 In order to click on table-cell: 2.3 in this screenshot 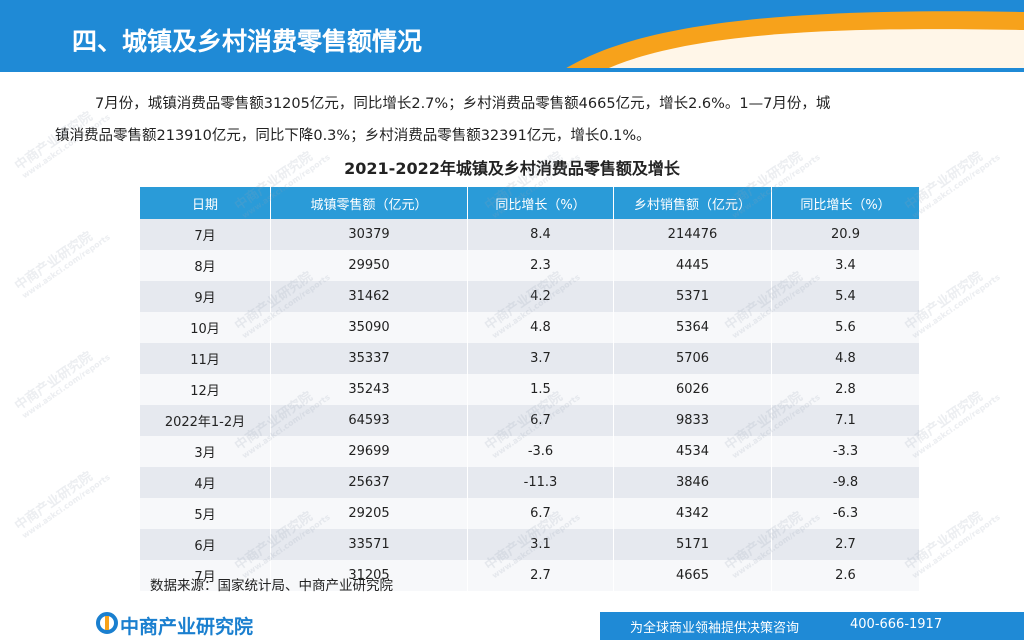, I will do `click(540, 265)`.